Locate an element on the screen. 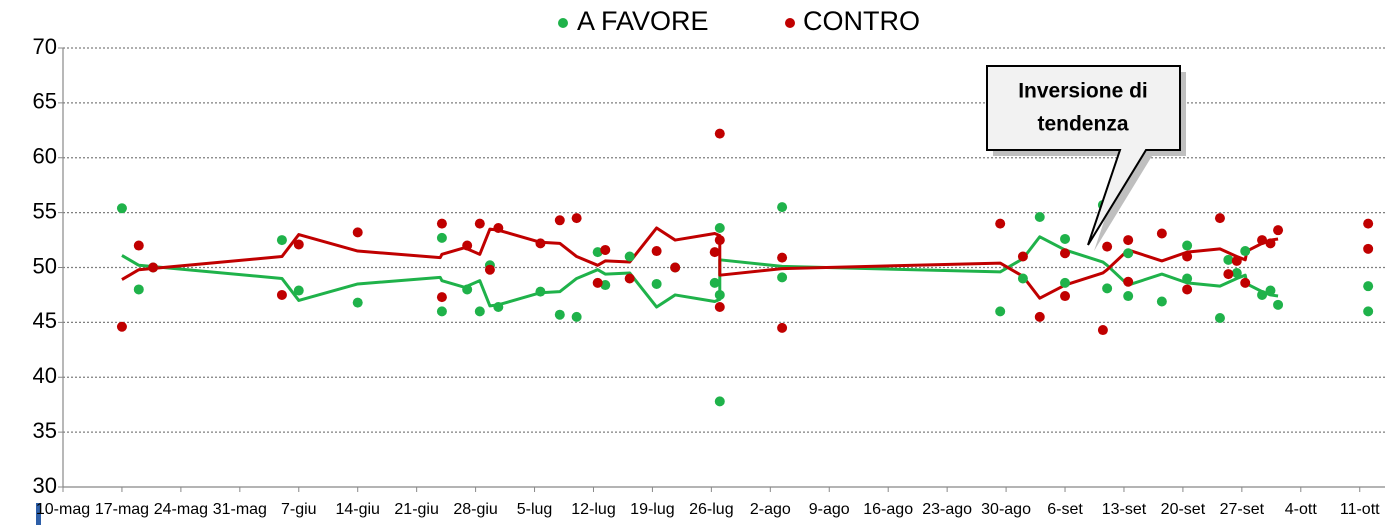 Image resolution: width=1391 pixels, height=525 pixels. edge-marker is located at coordinates (38, 514).